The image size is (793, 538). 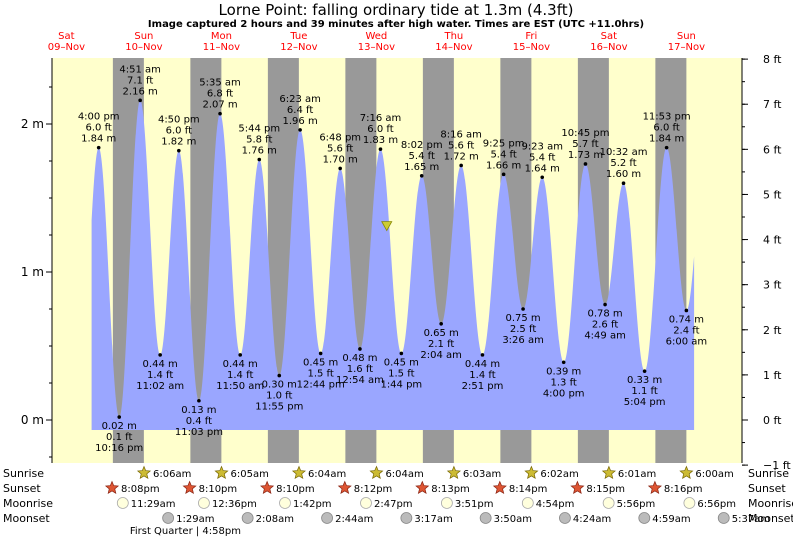 I want to click on sunrise-time: 6:02am, so click(x=559, y=474).